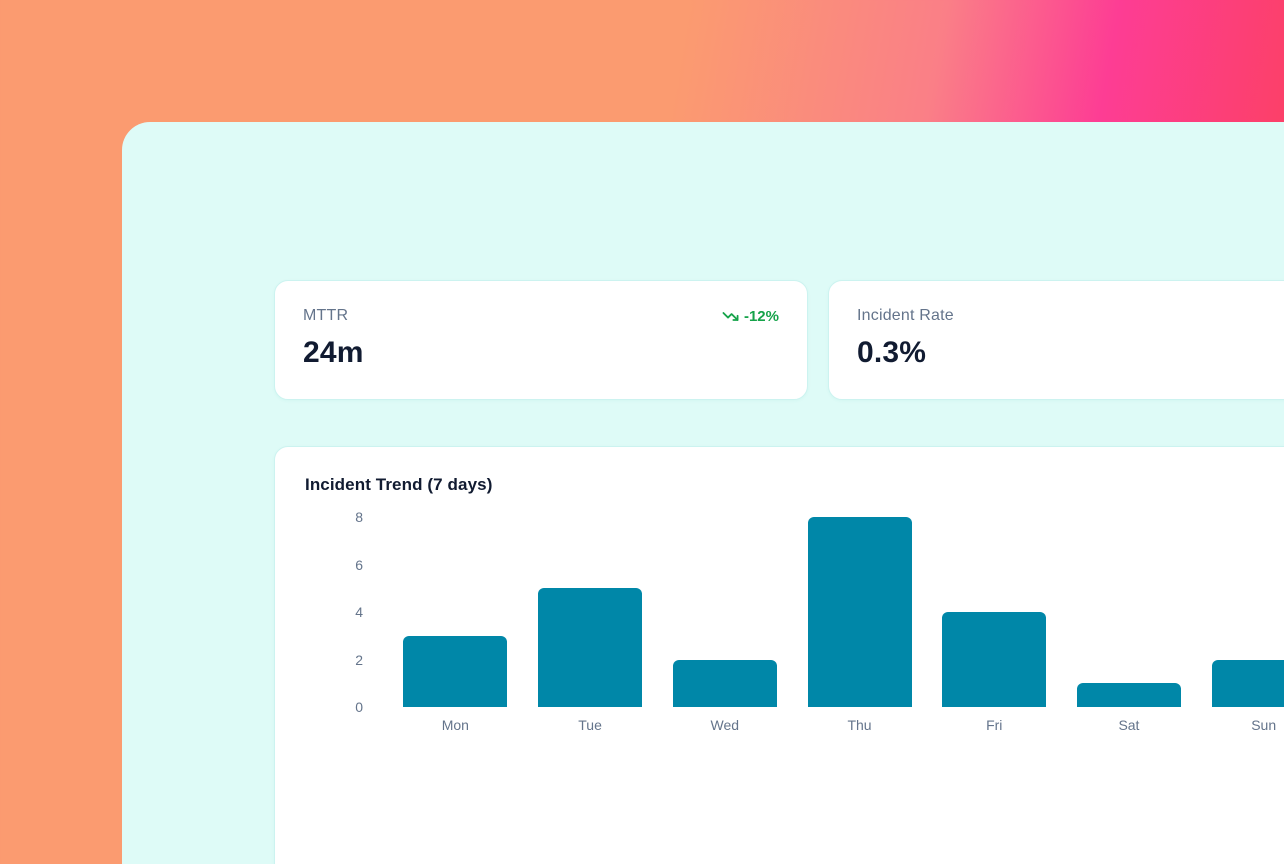 This screenshot has height=864, width=1284. What do you see at coordinates (859, 725) in the screenshot?
I see `x-axis-label: Thu` at bounding box center [859, 725].